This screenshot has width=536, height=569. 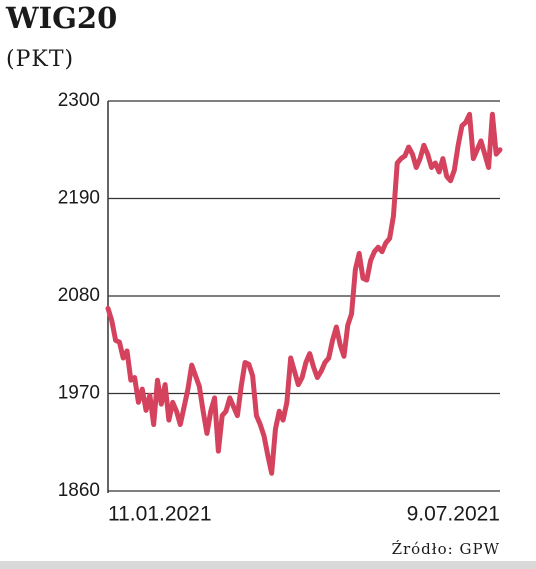 What do you see at coordinates (79, 490) in the screenshot?
I see `y-tick-label: 1860` at bounding box center [79, 490].